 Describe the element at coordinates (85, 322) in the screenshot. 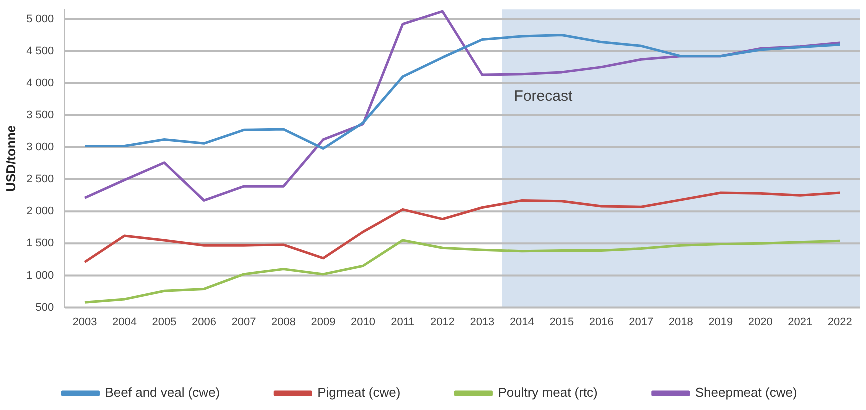

I see `x-tick-label: 2003` at that location.